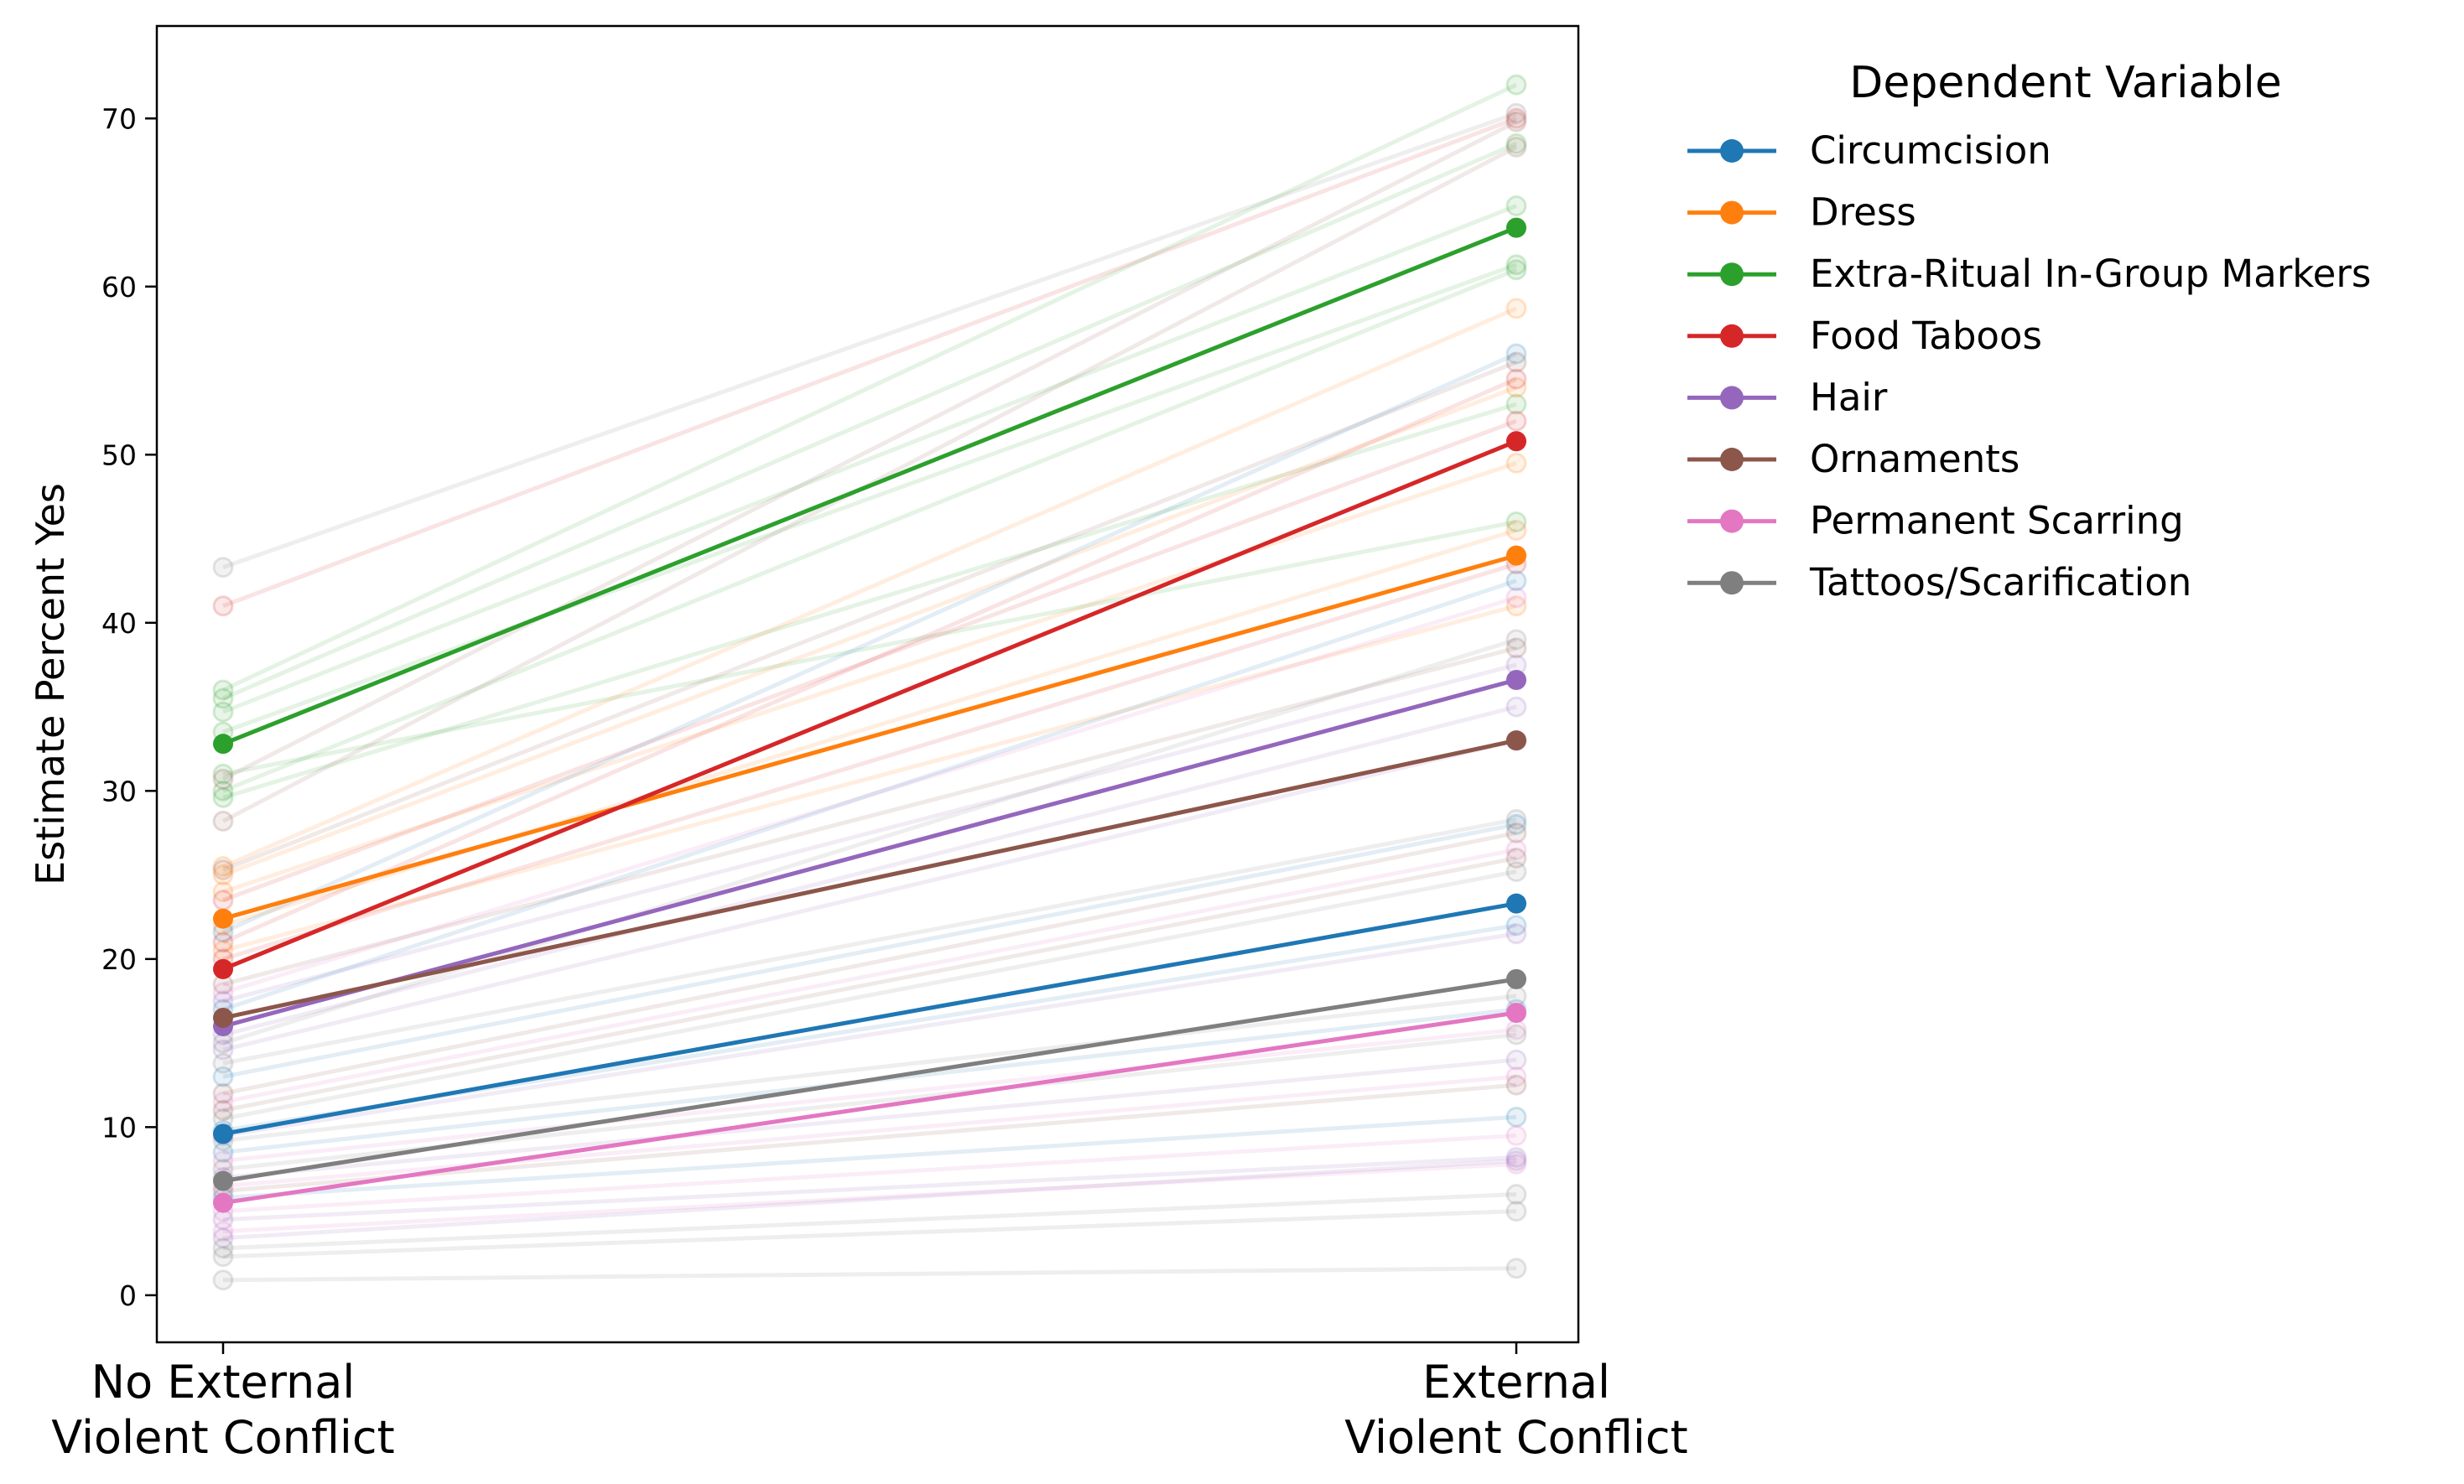 This screenshot has width=2464, height=1484. What do you see at coordinates (222, 1410) in the screenshot?
I see `x-tick-label-0: No External Violent Conflict` at bounding box center [222, 1410].